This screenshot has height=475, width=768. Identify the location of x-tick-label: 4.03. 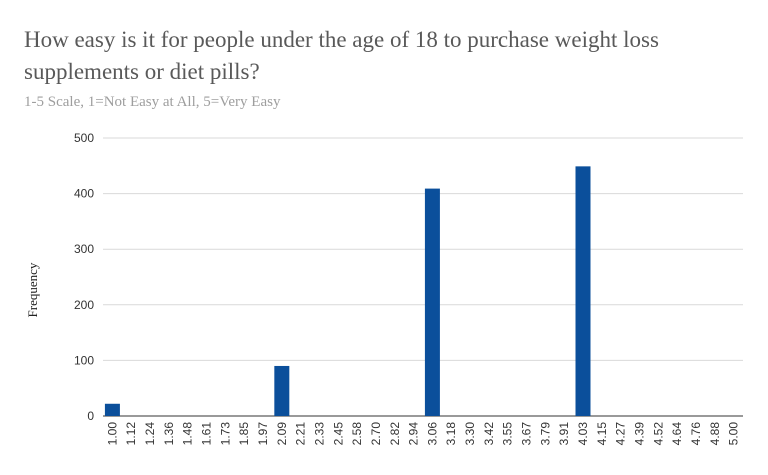
(583, 434).